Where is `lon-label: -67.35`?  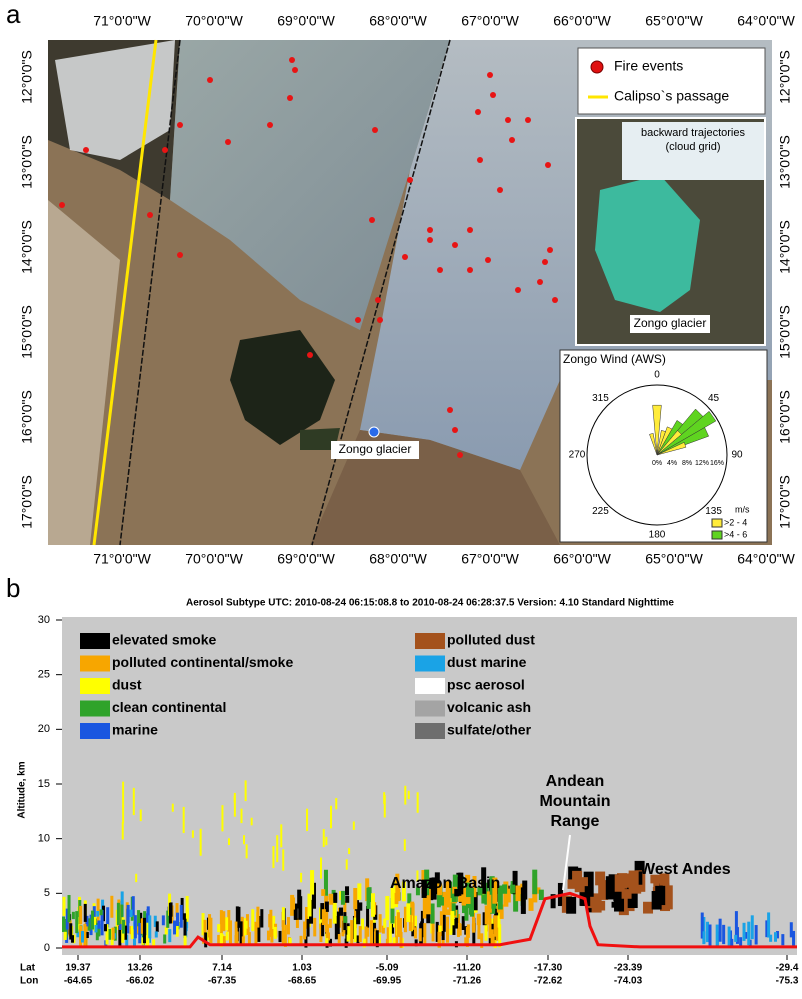
lon-label: -67.35 is located at coordinates (222, 981).